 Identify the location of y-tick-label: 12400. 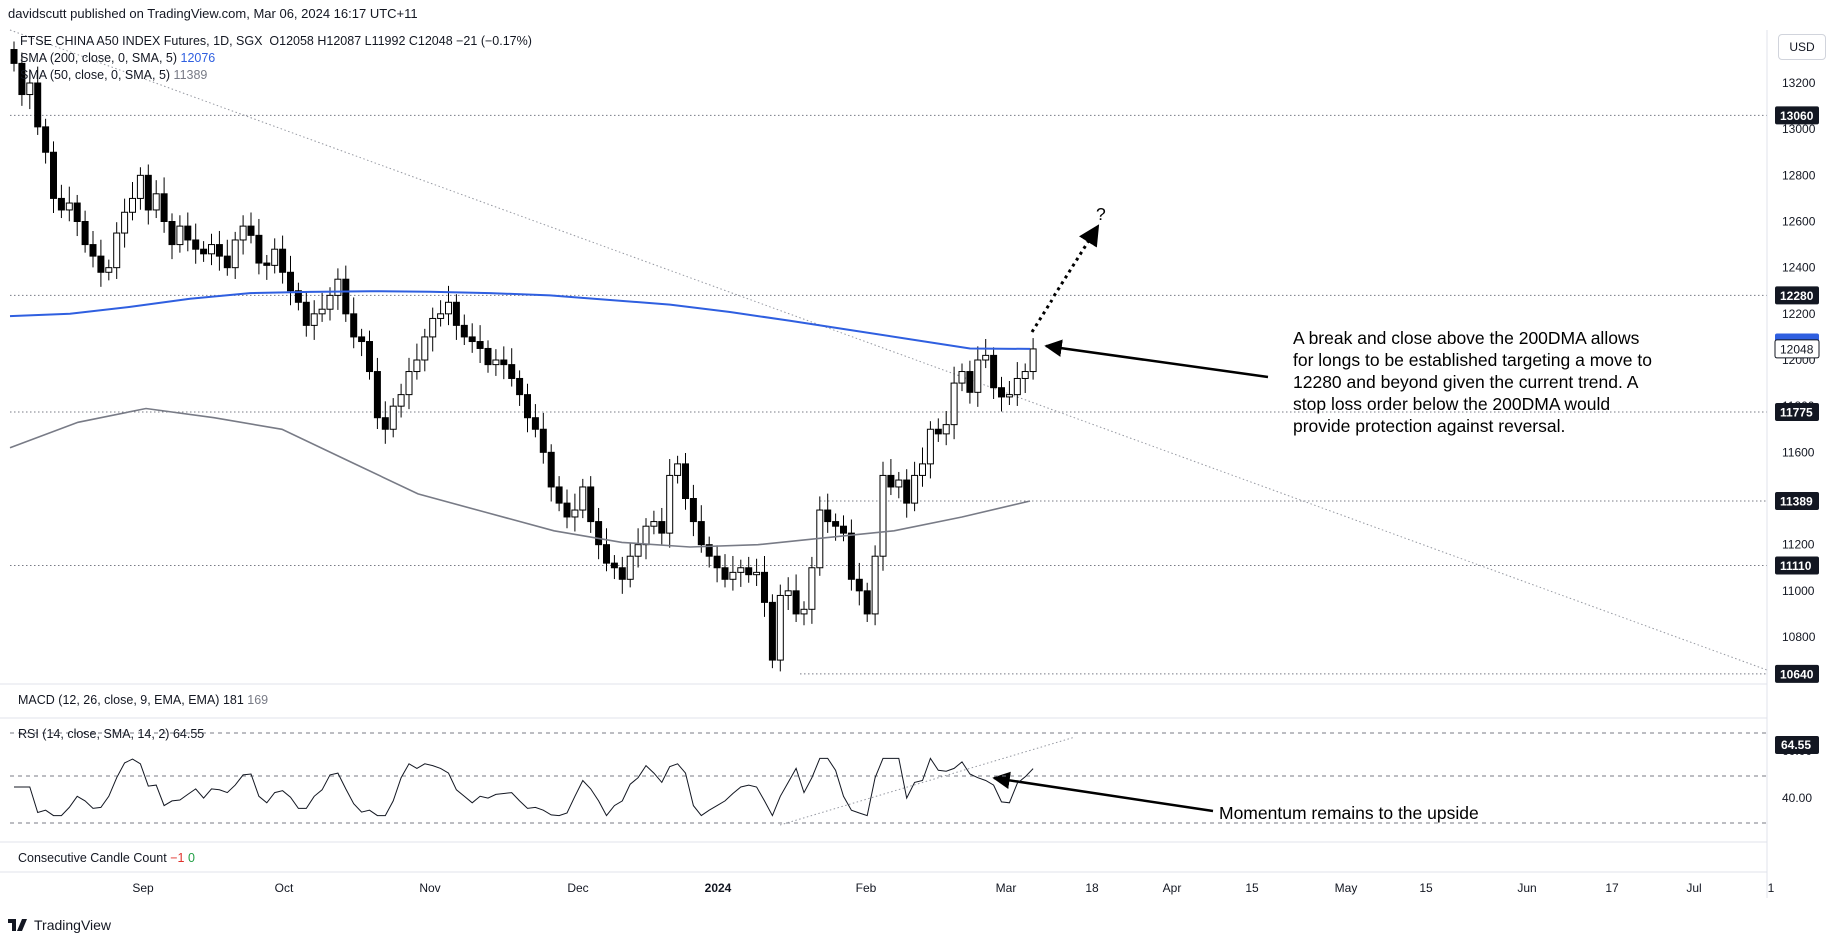
(1799, 268).